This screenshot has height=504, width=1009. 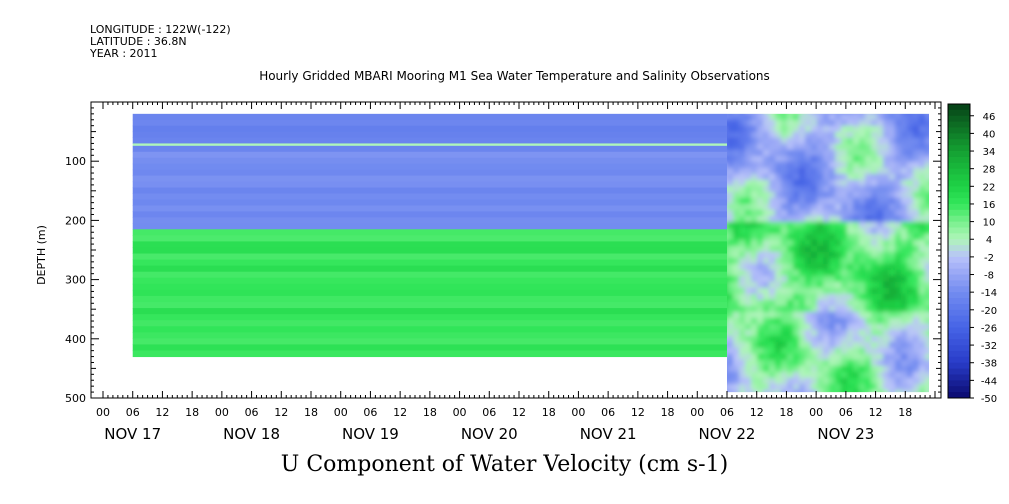 I want to click on colorbar-label: -32, so click(x=989, y=346).